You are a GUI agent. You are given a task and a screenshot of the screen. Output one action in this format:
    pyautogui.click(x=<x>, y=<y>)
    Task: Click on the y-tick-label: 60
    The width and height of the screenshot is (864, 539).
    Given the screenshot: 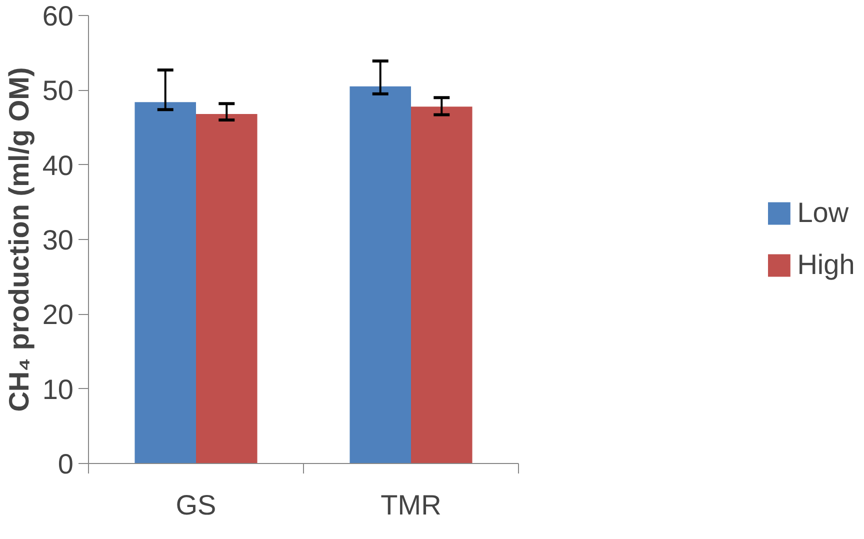 What is the action you would take?
    pyautogui.click(x=58, y=16)
    